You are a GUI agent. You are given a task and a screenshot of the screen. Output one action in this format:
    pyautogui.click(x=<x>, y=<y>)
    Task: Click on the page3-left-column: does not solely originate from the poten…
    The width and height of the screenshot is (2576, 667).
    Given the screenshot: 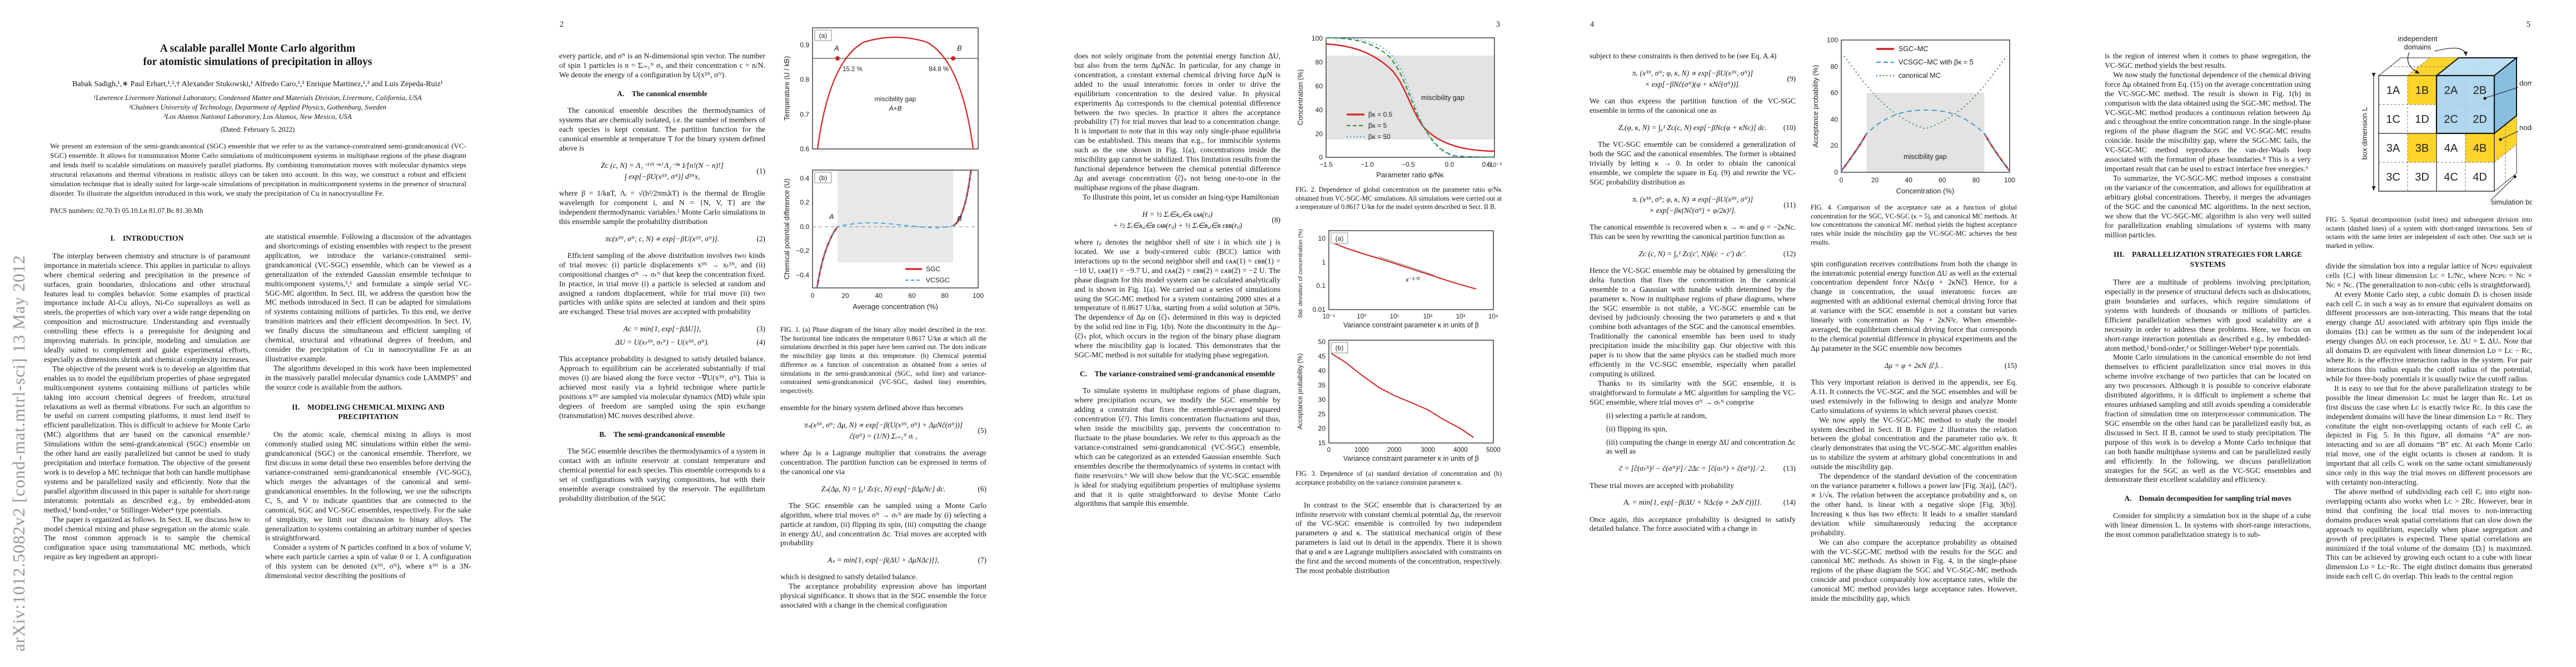 What is the action you would take?
    pyautogui.click(x=1177, y=347)
    